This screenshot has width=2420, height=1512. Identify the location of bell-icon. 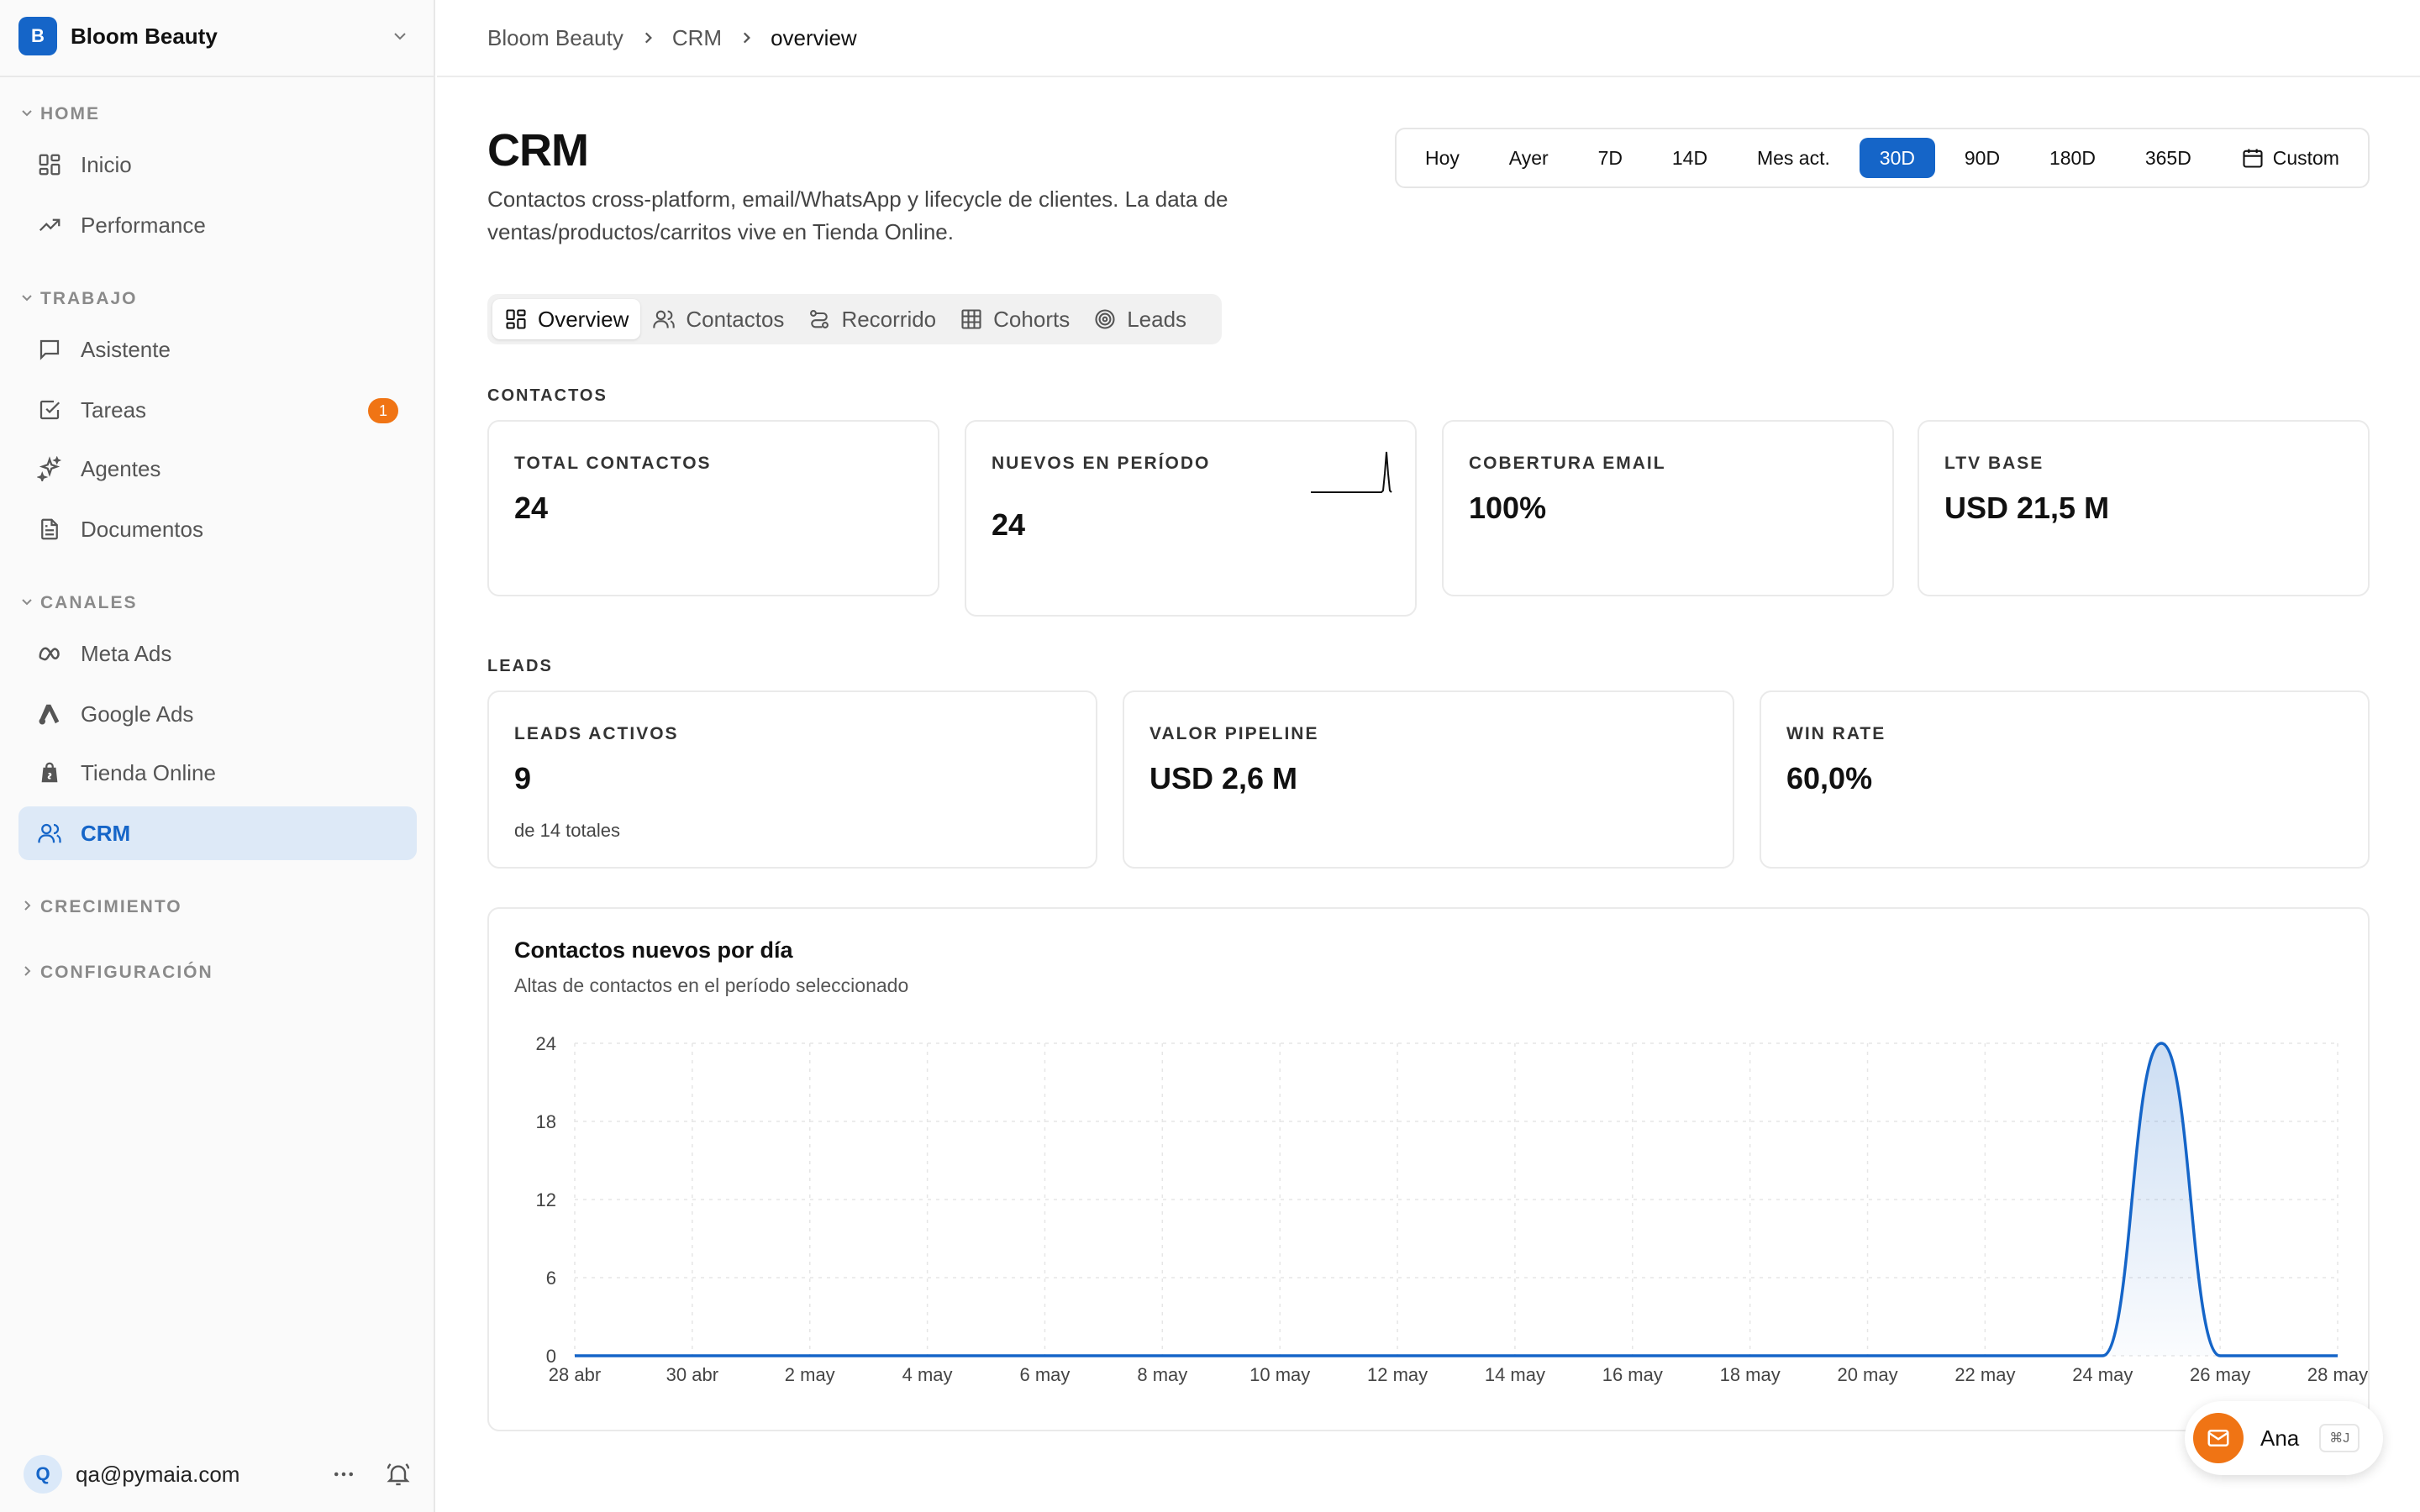
(398, 1474).